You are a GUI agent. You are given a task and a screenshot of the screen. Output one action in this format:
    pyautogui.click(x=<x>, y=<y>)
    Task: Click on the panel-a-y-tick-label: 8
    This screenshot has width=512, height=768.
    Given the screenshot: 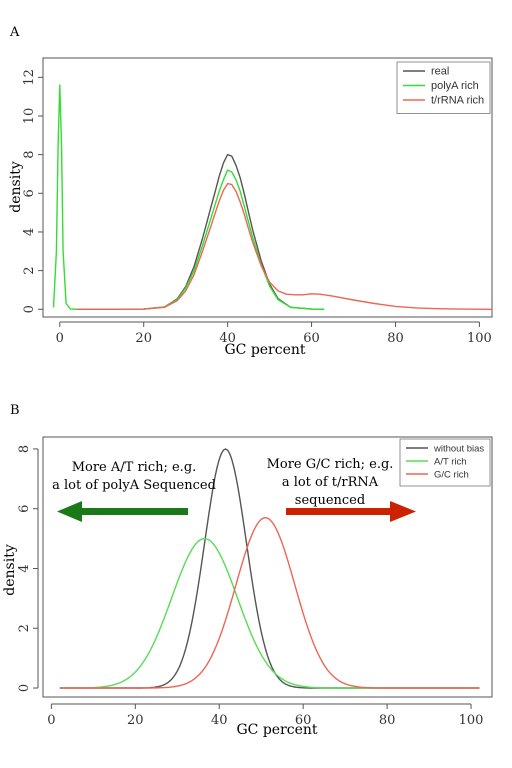 What is the action you would take?
    pyautogui.click(x=29, y=155)
    